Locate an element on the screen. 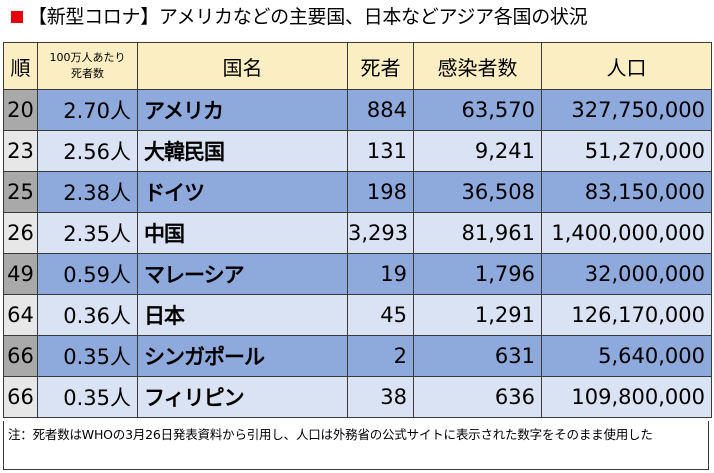 This screenshot has width=714, height=473. per-million-cell: 2.70人 is located at coordinates (87, 110).